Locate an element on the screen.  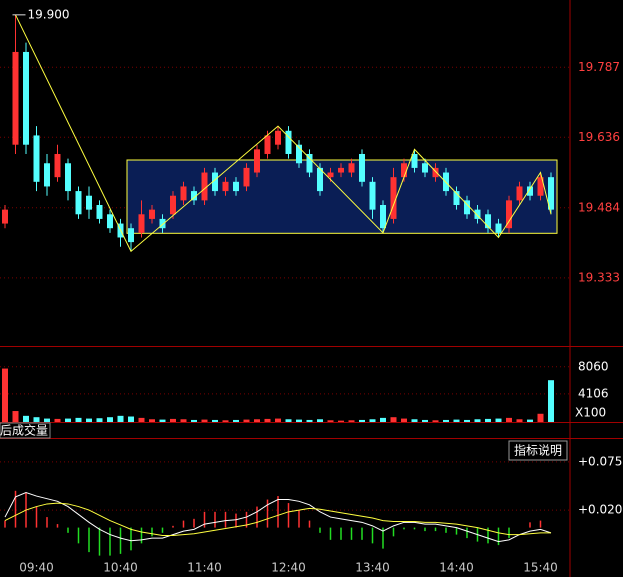
dif-line is located at coordinates (278, 517).